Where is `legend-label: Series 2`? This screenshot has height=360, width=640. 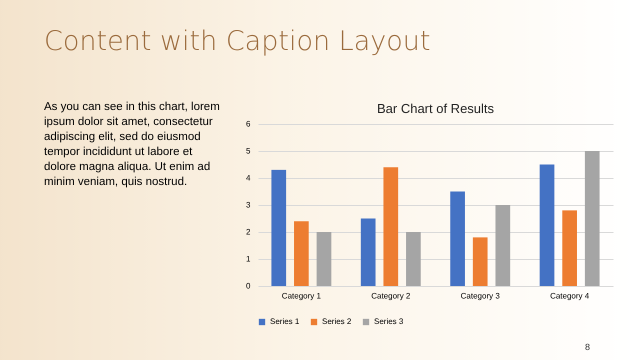 legend-label: Series 2 is located at coordinates (337, 321).